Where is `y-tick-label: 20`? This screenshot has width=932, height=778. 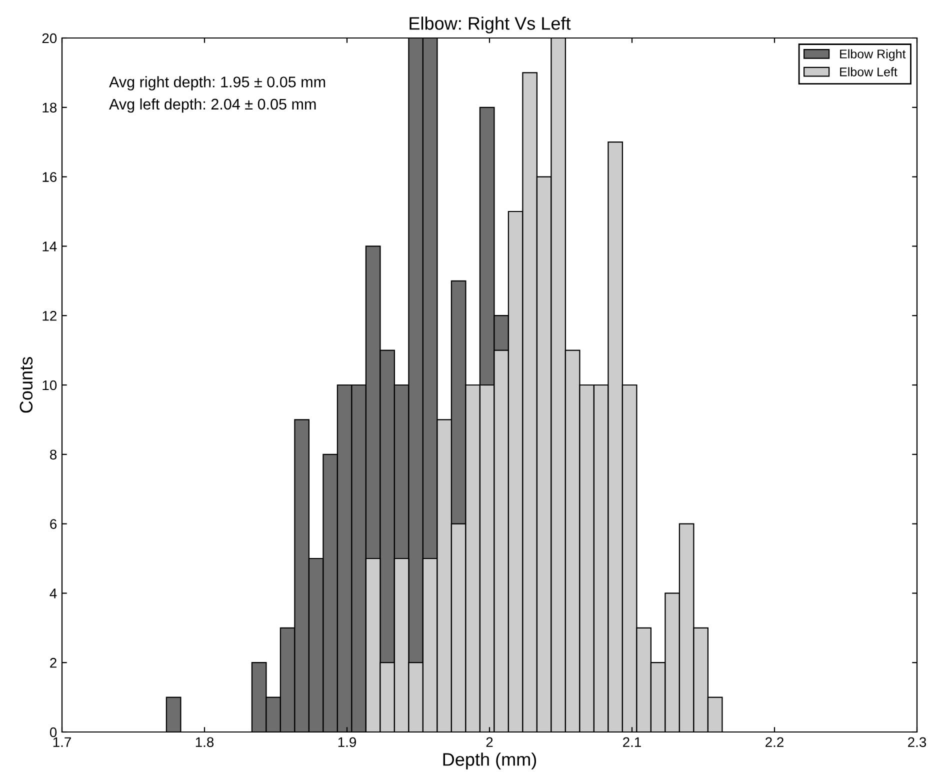
y-tick-label: 20 is located at coordinates (49, 38).